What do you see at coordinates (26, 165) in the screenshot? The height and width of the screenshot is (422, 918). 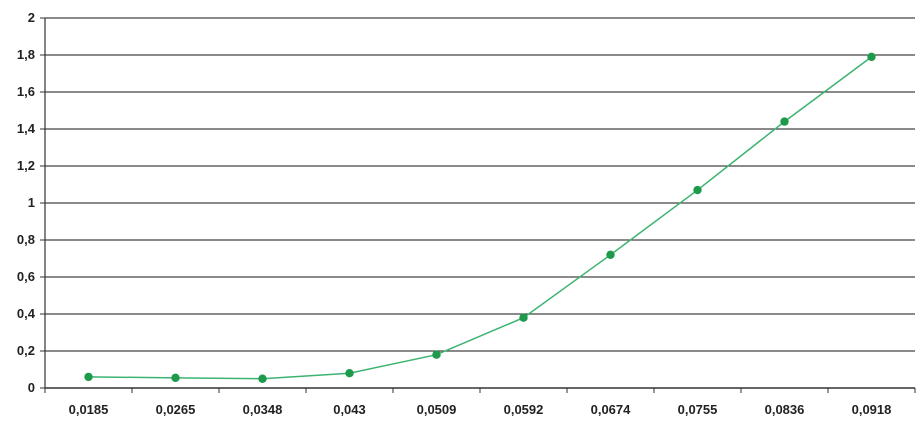 I see `y-tick-label: 1,2` at bounding box center [26, 165].